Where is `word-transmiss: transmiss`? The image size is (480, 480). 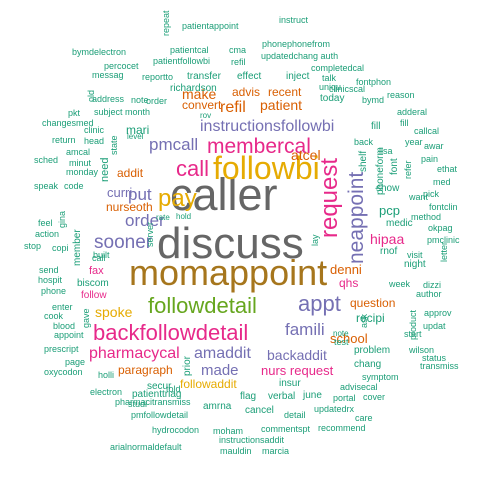
word-transmiss: transmiss is located at coordinates (439, 366).